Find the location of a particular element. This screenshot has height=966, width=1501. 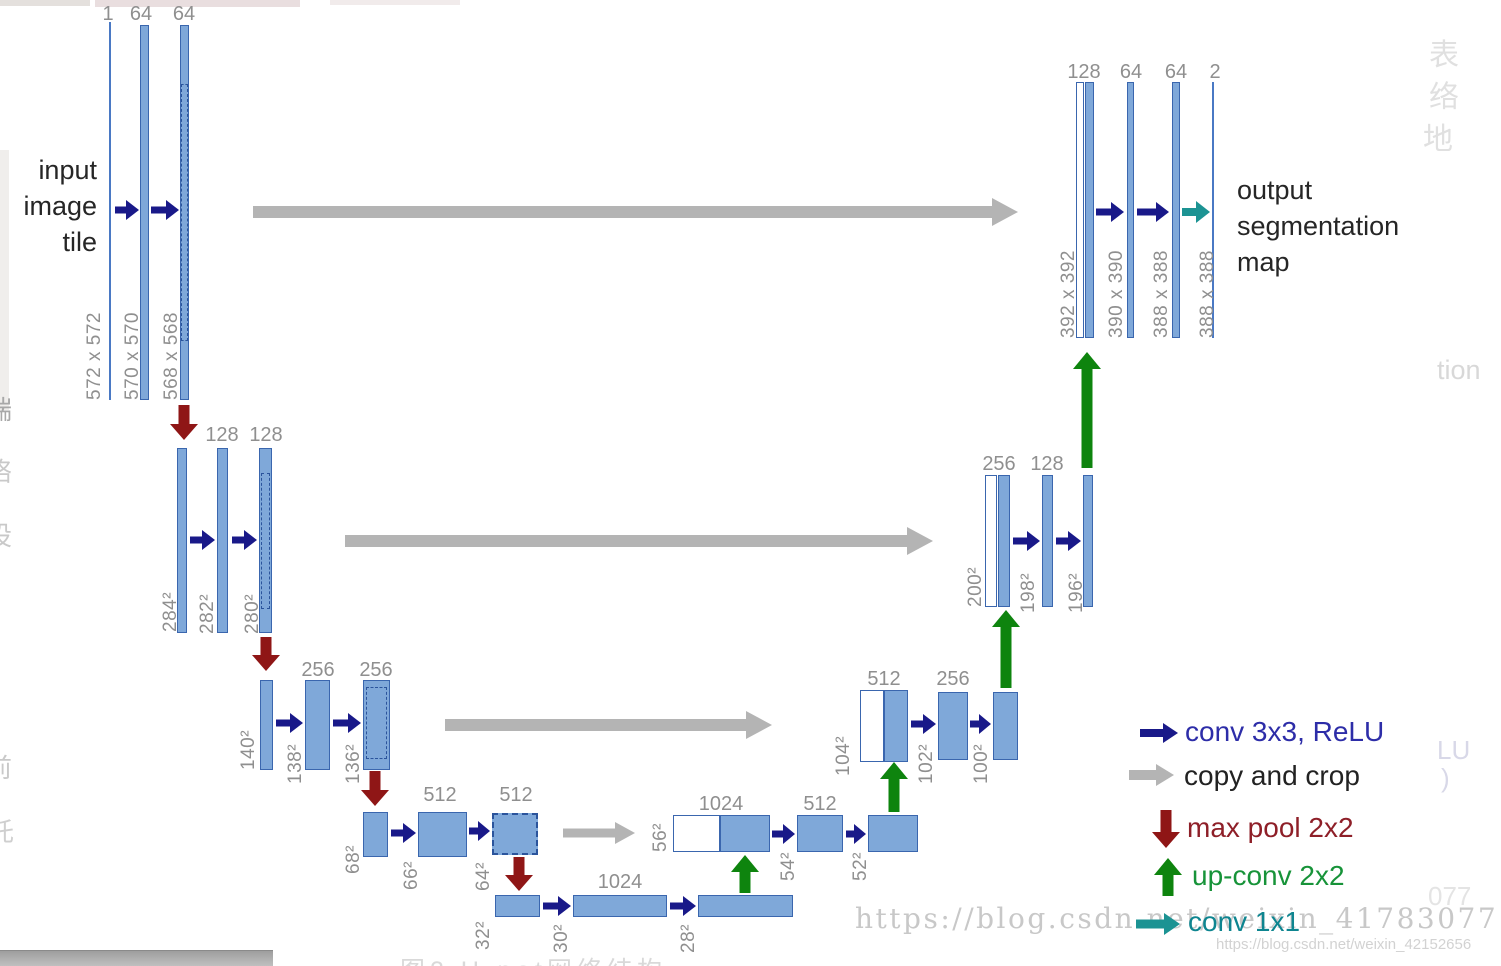

conv-1x1-arrow is located at coordinates (1196, 212).